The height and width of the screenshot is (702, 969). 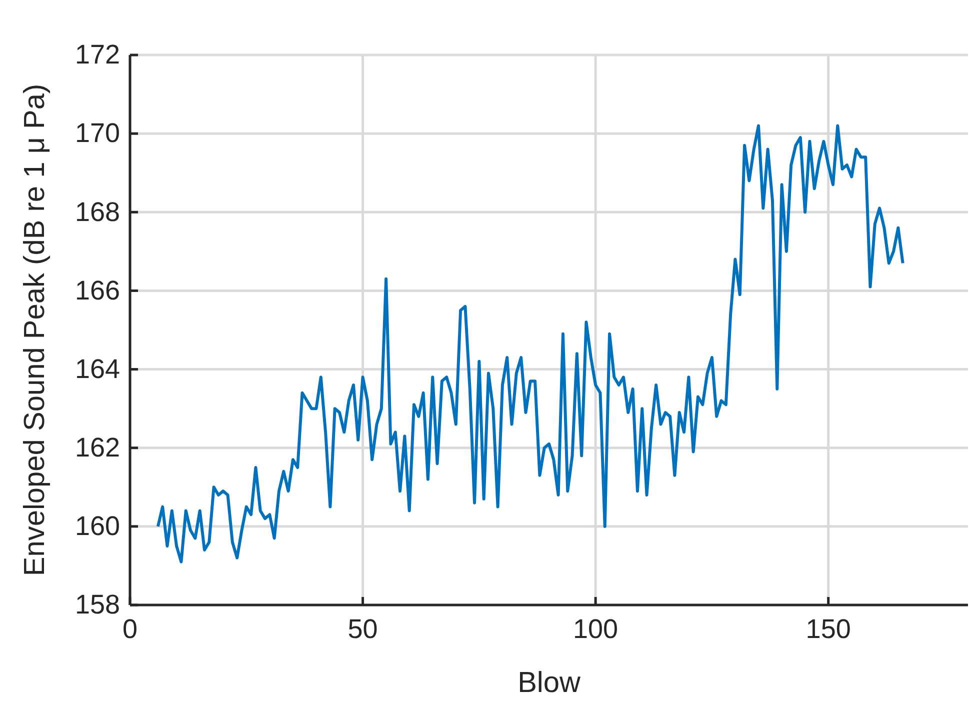 What do you see at coordinates (97, 290) in the screenshot?
I see `y-tick-label: 166` at bounding box center [97, 290].